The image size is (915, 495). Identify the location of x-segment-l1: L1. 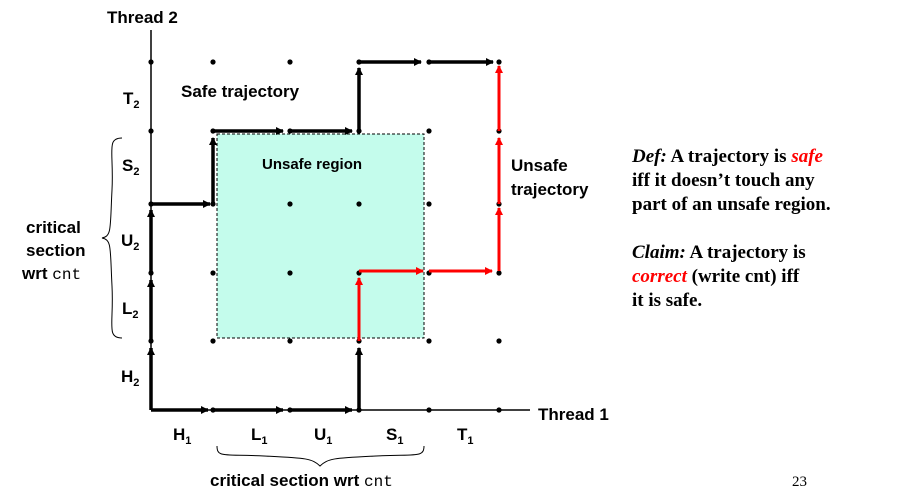
(259, 436).